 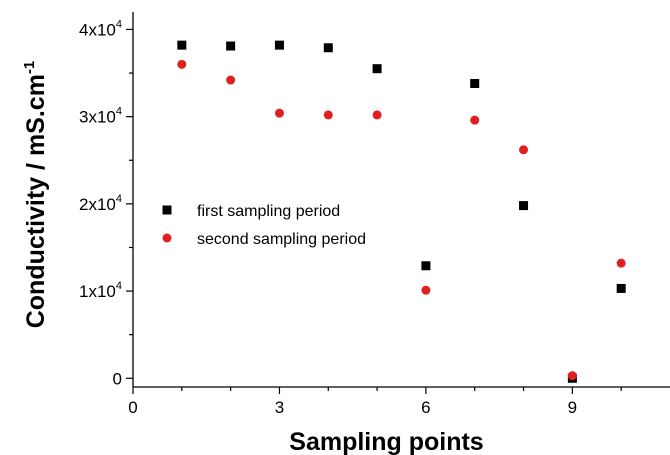 I want to click on y-tick-label: 4x10⁴, so click(x=100, y=28).